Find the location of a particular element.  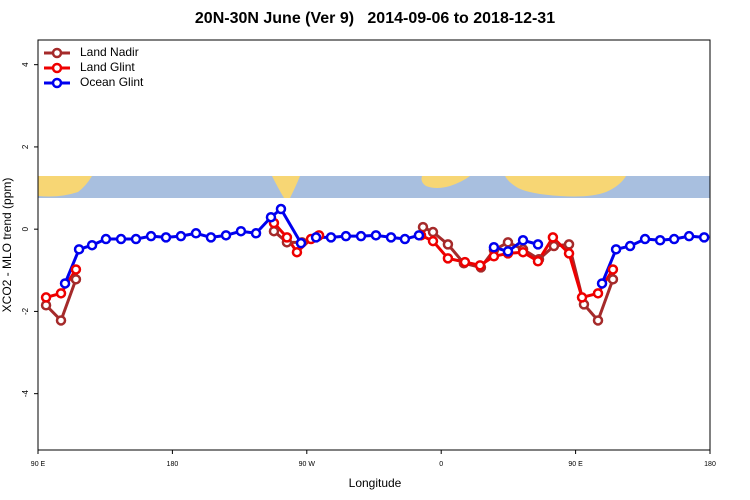

y-axis-title: XCO2 - MLO trend (ppm) is located at coordinates (7, 245).